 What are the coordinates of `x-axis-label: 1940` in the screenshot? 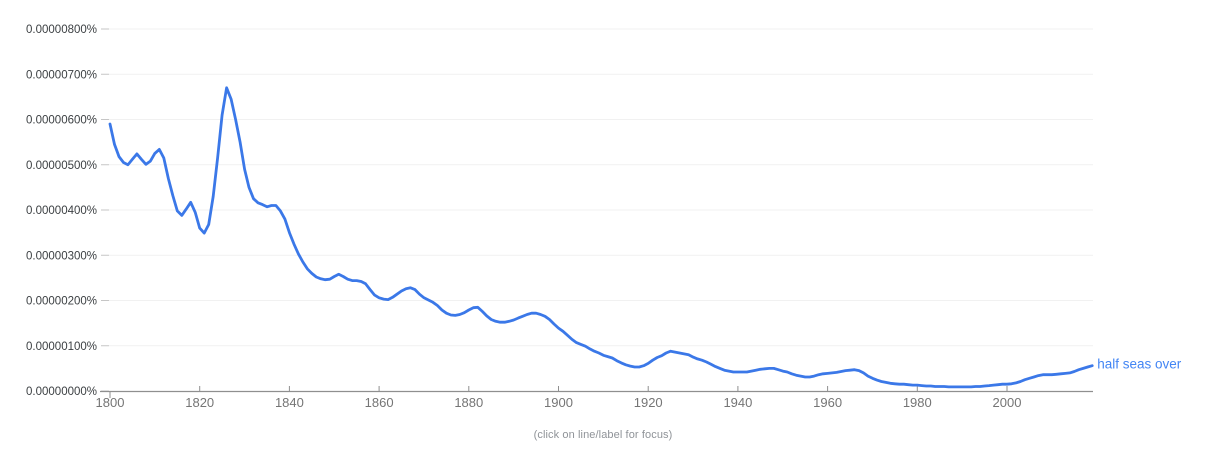 It's located at (737, 402).